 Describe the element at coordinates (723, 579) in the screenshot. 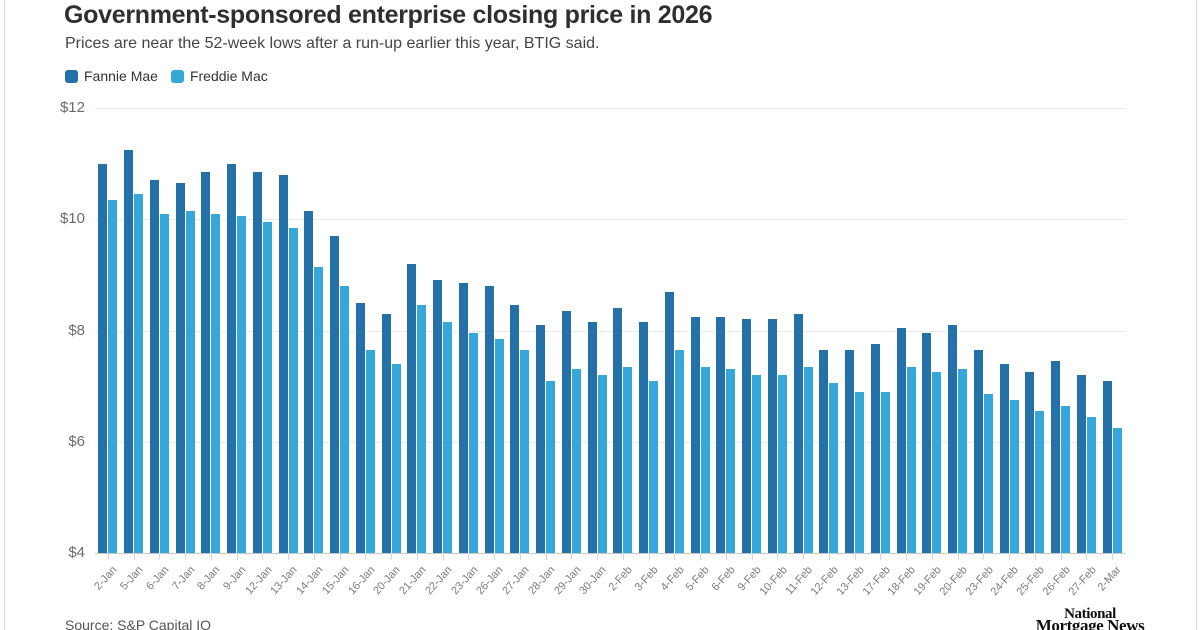

I see `x-axis-tick-label: 6-Feb` at that location.